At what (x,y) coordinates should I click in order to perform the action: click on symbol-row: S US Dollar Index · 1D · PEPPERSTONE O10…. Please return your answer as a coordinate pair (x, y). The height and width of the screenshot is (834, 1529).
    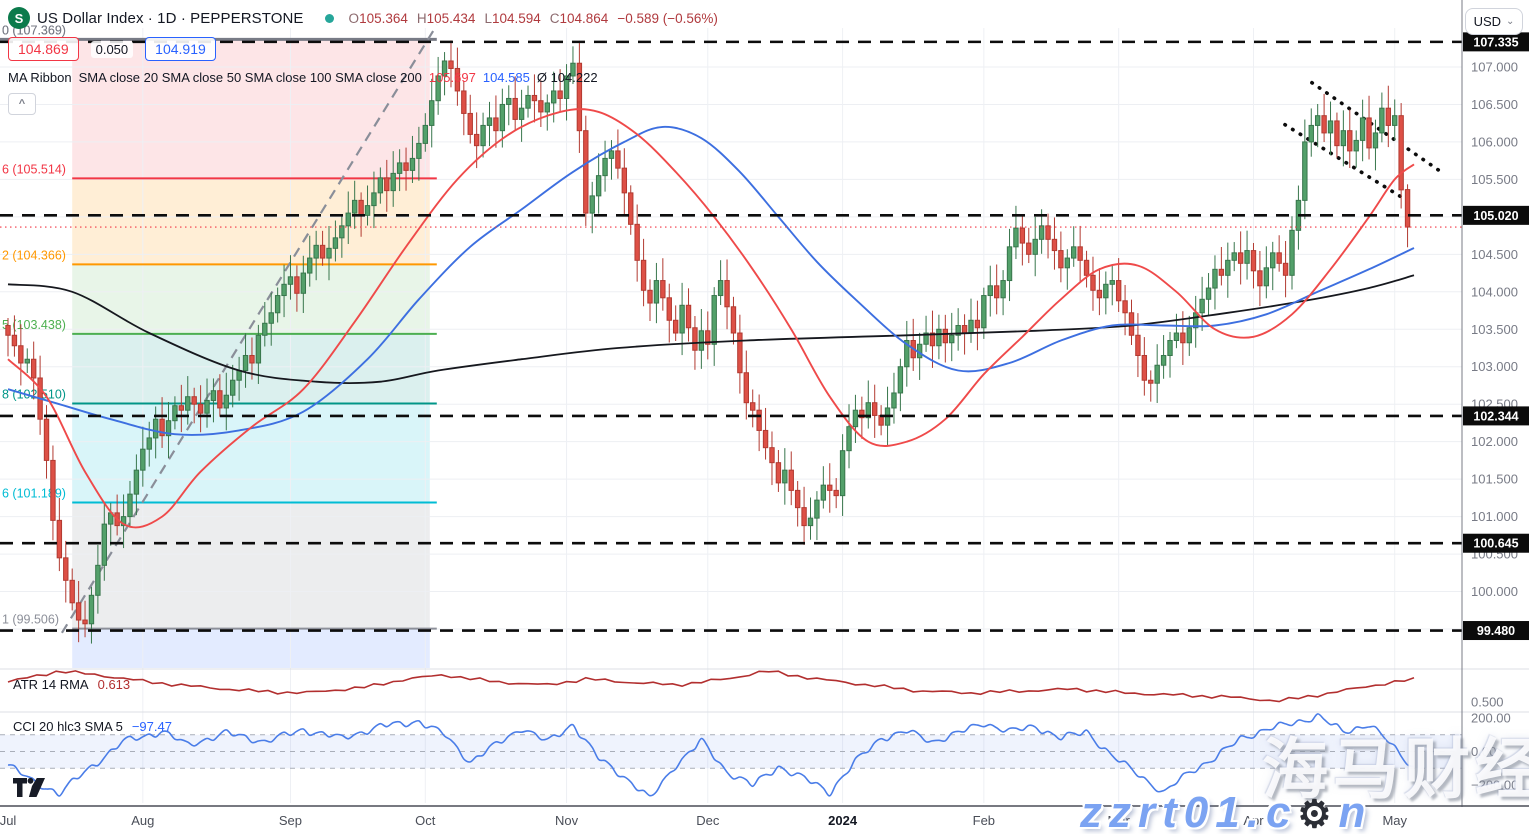
    Looking at the image, I should click on (363, 18).